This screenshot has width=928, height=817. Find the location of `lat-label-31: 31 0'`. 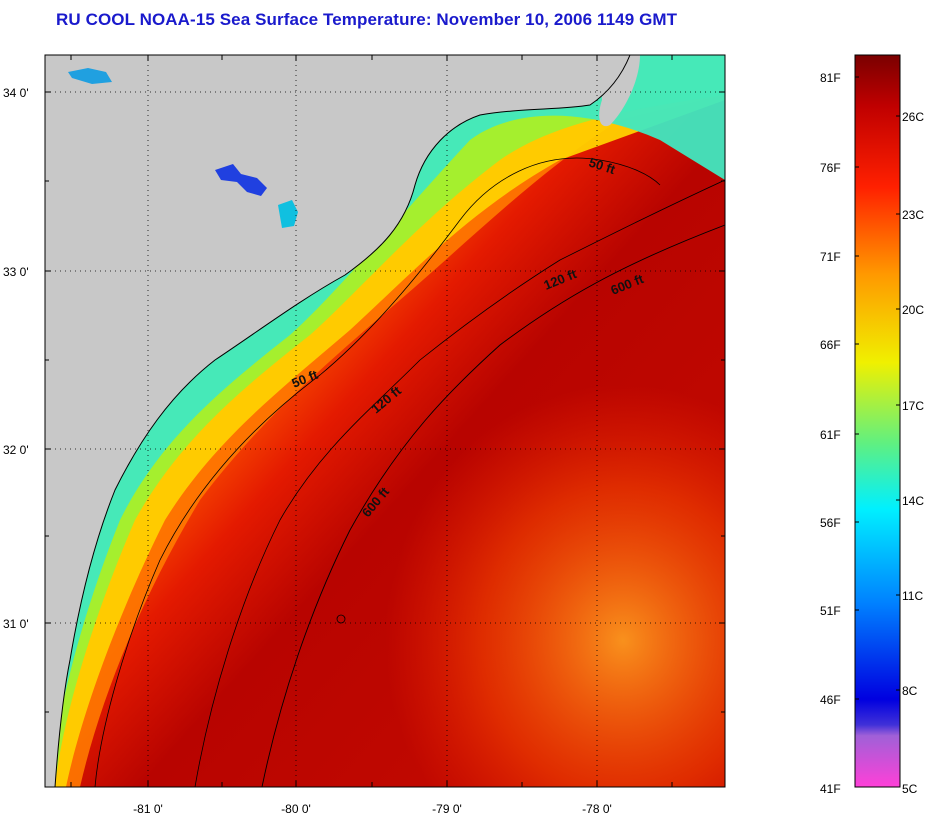

lat-label-31: 31 0' is located at coordinates (16, 624).